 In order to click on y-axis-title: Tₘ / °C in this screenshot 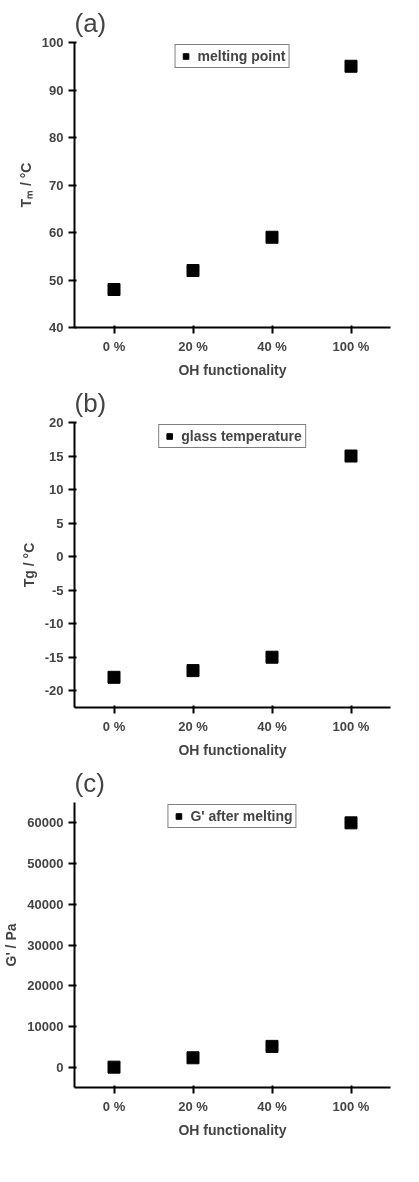, I will do `click(25, 185)`.